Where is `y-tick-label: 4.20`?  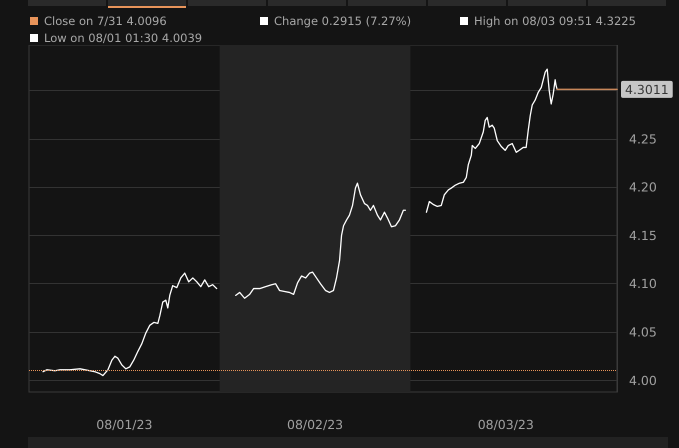
y-tick-label: 4.20 is located at coordinates (643, 187).